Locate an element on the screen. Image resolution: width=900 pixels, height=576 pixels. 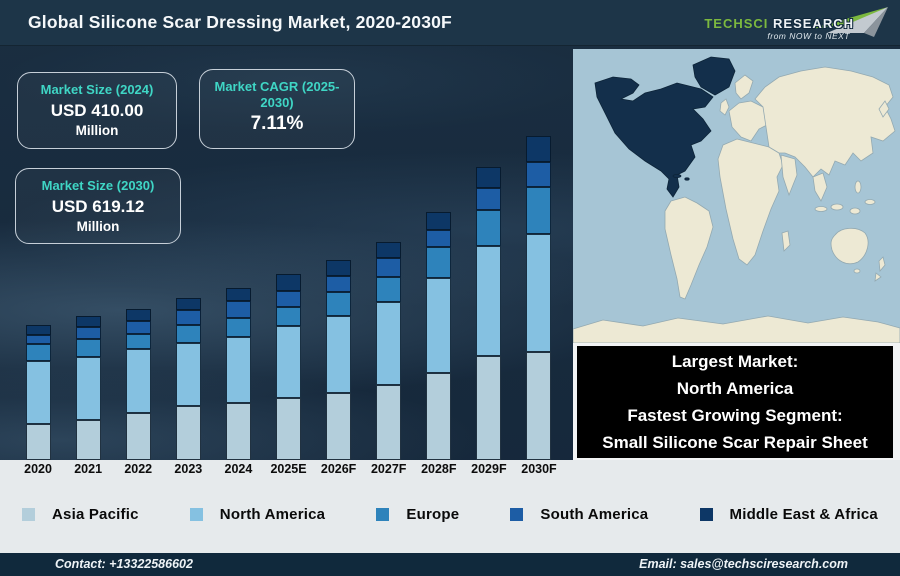
segment-europe-2024 is located at coordinates (238, 327).